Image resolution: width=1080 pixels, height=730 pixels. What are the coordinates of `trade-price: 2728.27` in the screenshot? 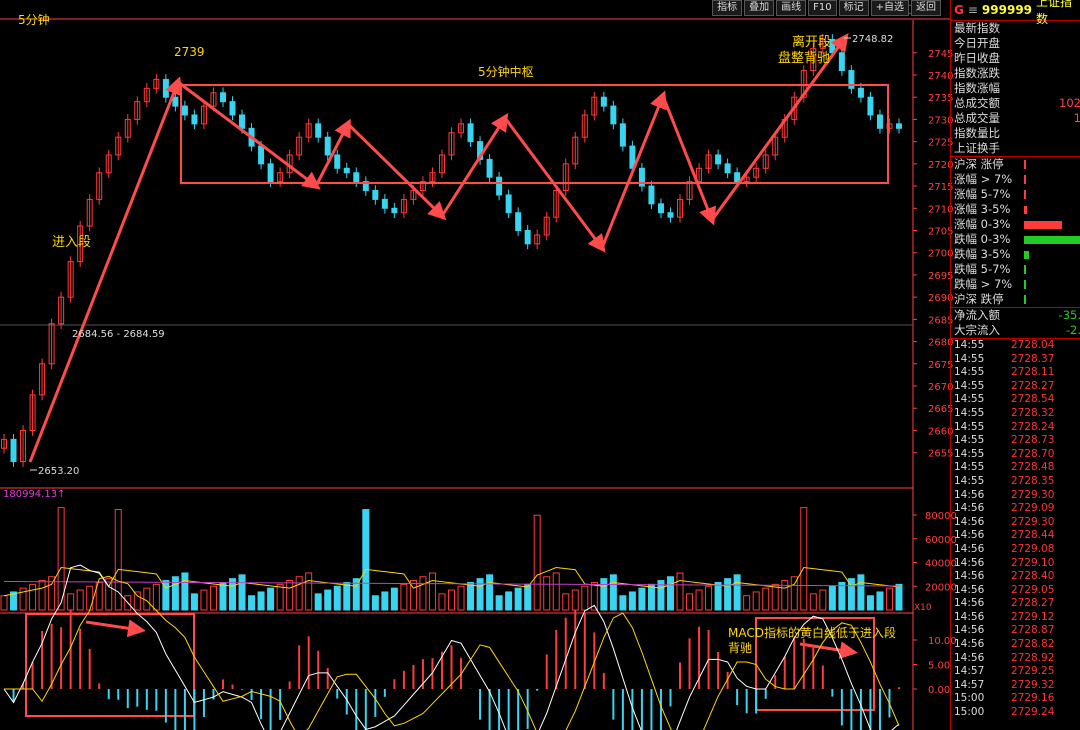 It's located at (1033, 603).